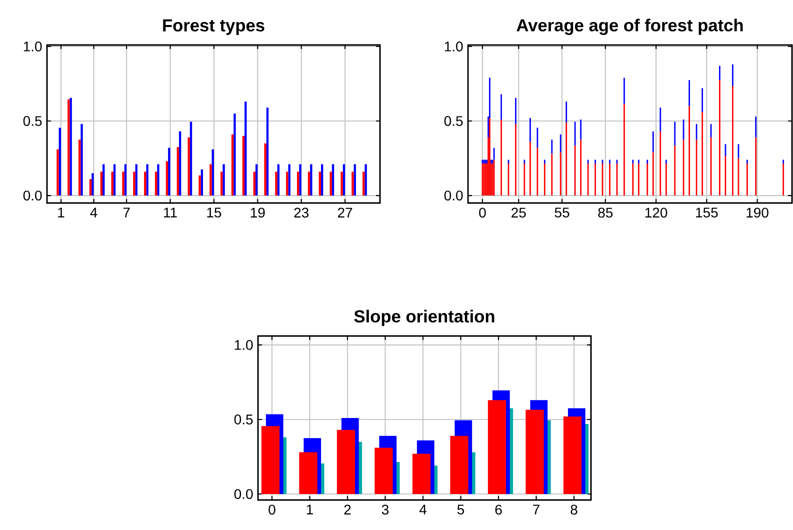 The image size is (793, 530). What do you see at coordinates (605, 213) in the screenshot?
I see `x-tick-label: 85` at bounding box center [605, 213].